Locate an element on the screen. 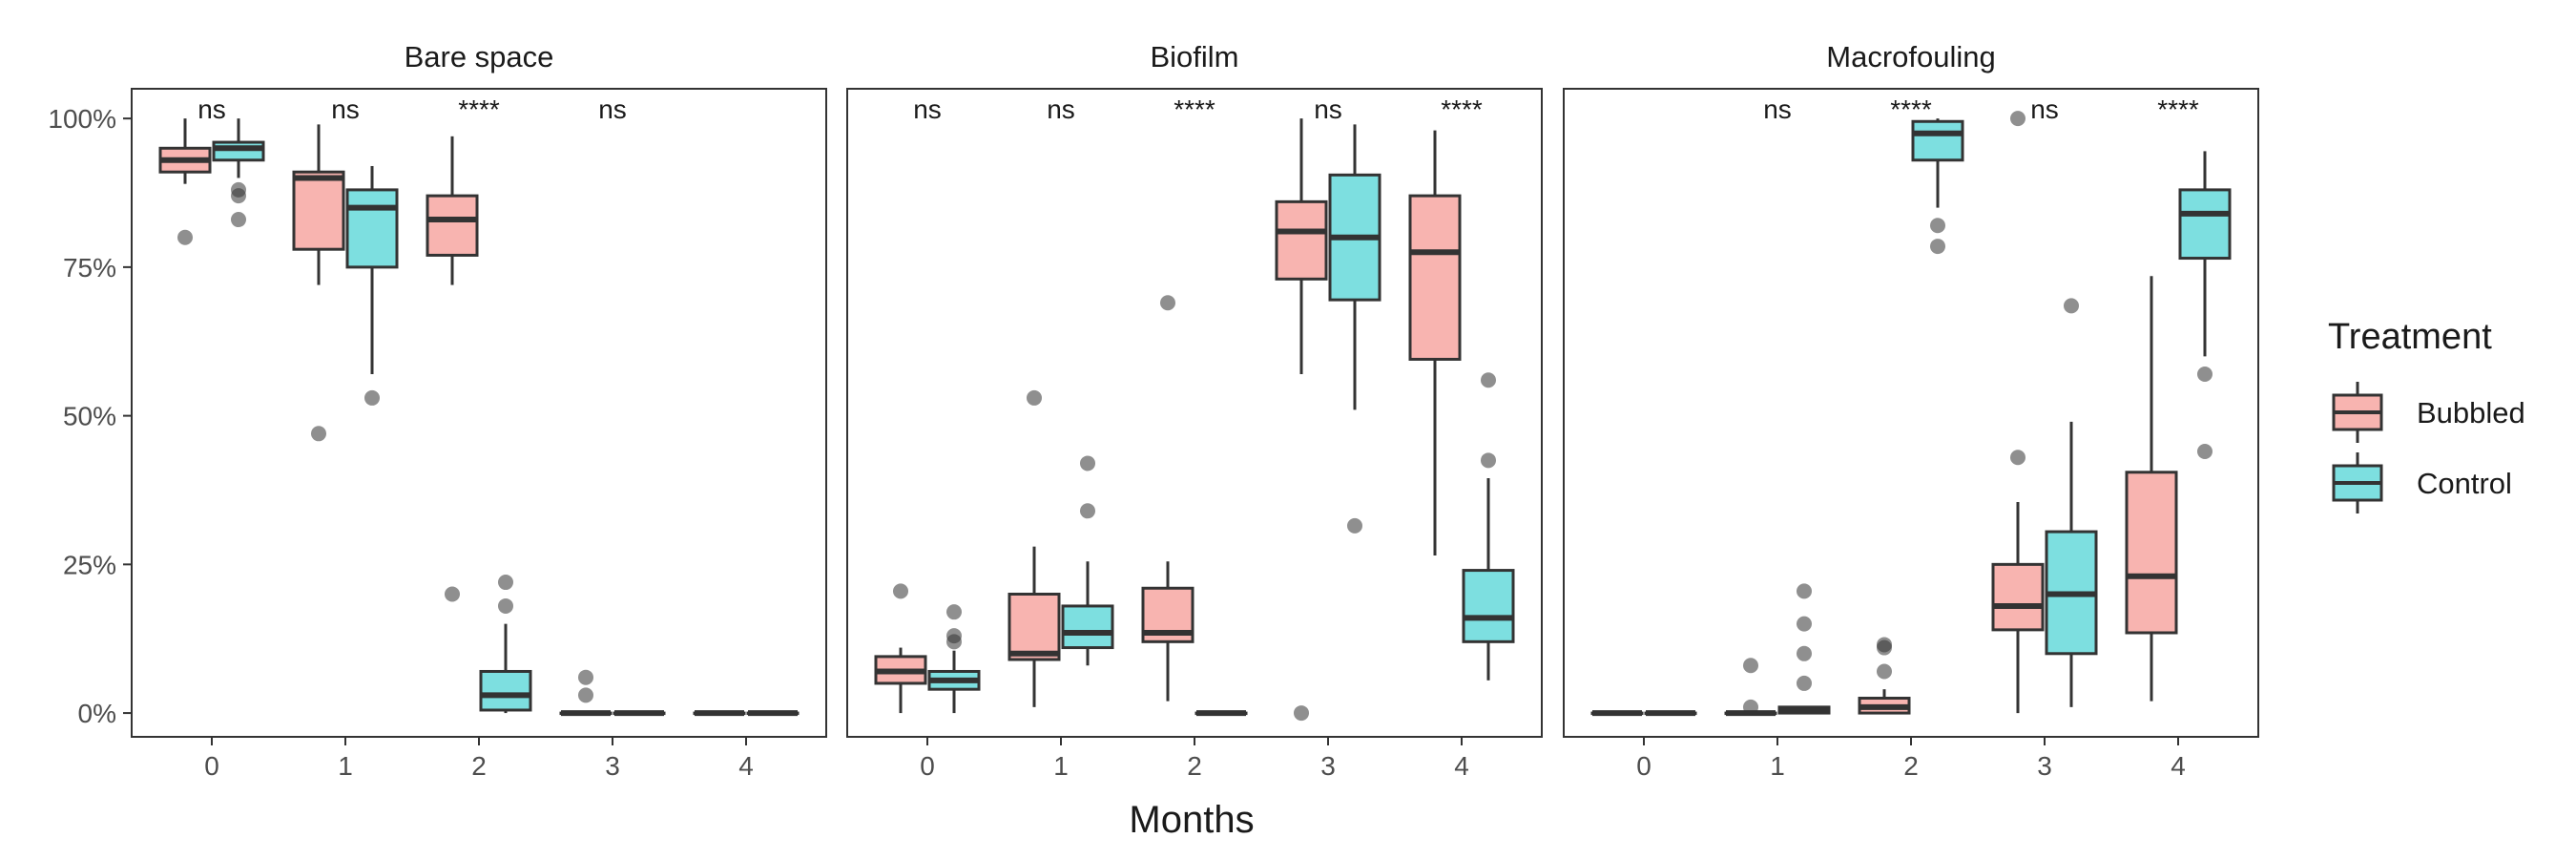 The width and height of the screenshot is (2576, 859). panel-title: Biofilm is located at coordinates (1194, 56).